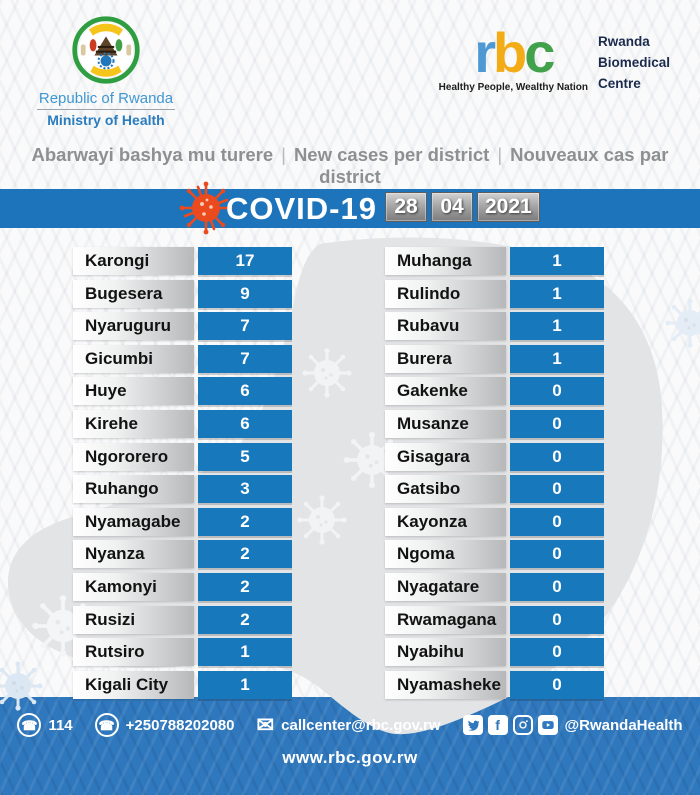  What do you see at coordinates (406, 207) in the screenshot?
I see `date-day: 28` at bounding box center [406, 207].